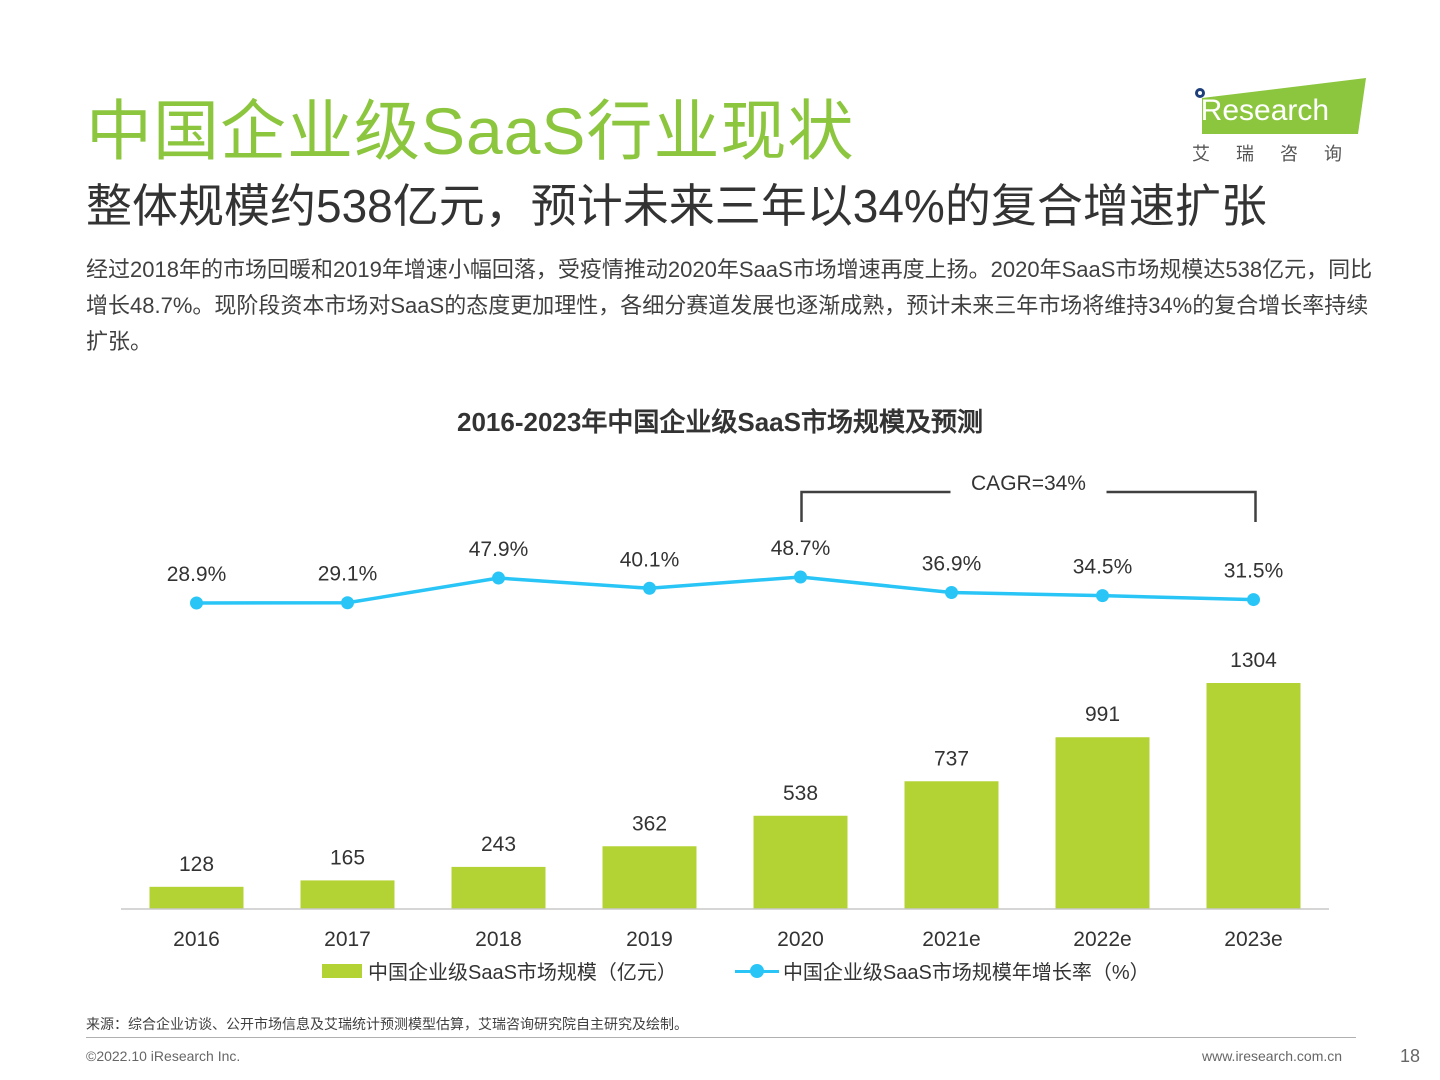 This screenshot has height=1080, width=1440. I want to click on legend-label-bar: 中国企业级SaaS市场规模（亿元）, so click(522, 973).